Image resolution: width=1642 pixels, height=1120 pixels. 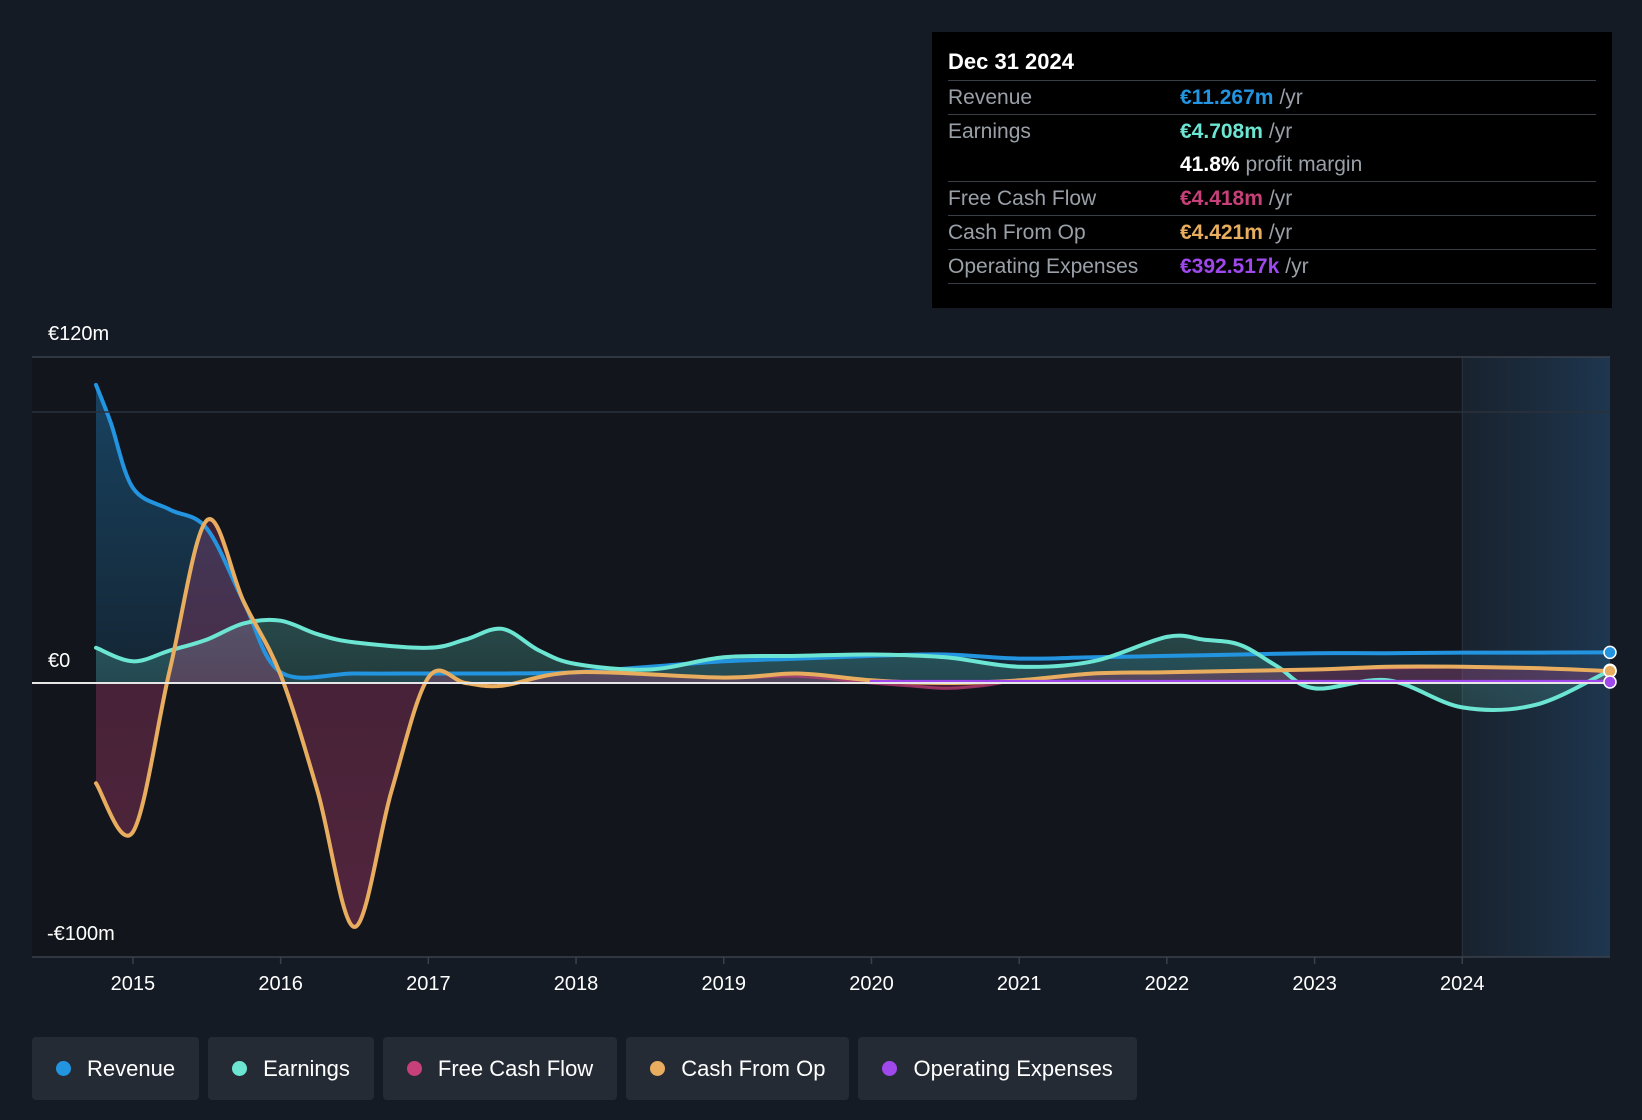 I want to click on tooltip-date: Dec 31 2024, so click(x=1272, y=63).